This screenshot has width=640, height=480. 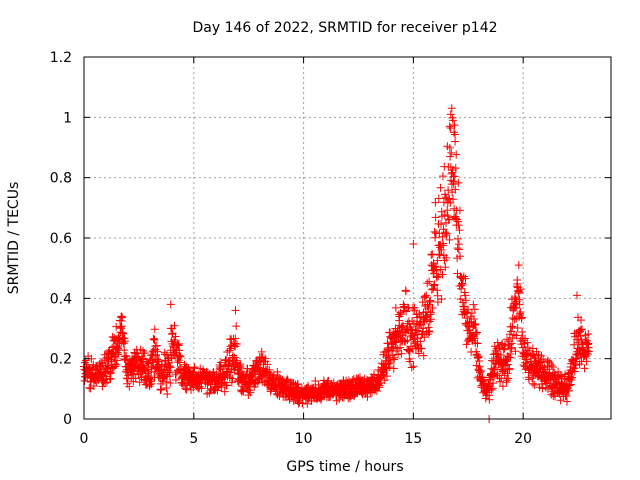 I want to click on x-tick-label: 10, so click(x=304, y=439).